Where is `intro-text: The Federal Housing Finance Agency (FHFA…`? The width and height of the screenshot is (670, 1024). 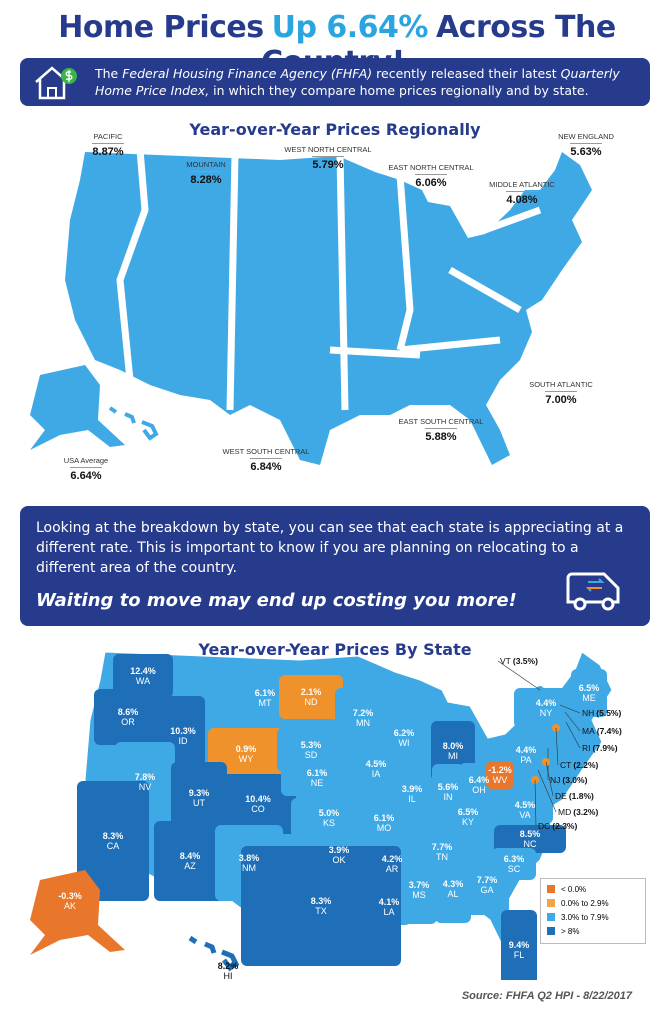
intro-text: The Federal Housing Finance Agency (FHFA… is located at coordinates (367, 82).